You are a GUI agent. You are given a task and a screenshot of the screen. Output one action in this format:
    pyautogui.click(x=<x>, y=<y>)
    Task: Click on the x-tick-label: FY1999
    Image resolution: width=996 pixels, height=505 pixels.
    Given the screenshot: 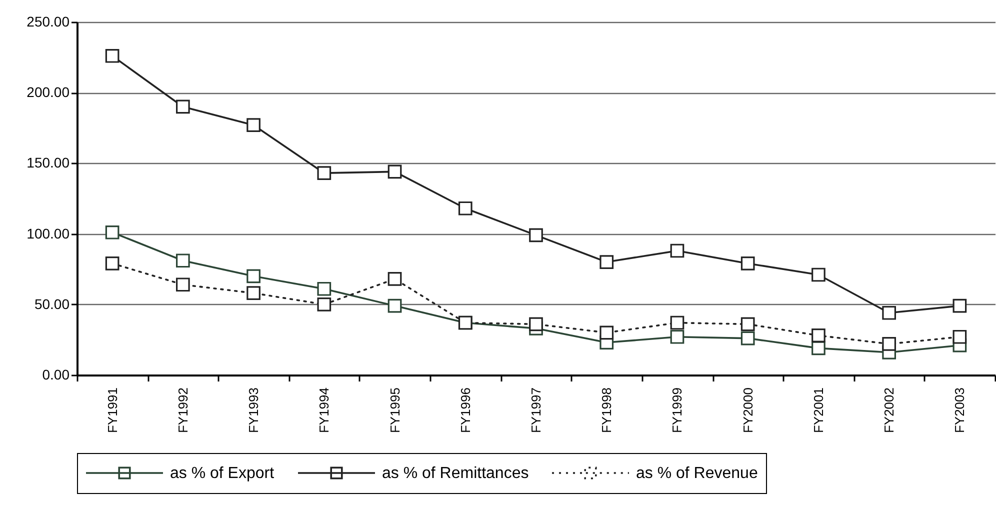 What is the action you would take?
    pyautogui.click(x=677, y=411)
    